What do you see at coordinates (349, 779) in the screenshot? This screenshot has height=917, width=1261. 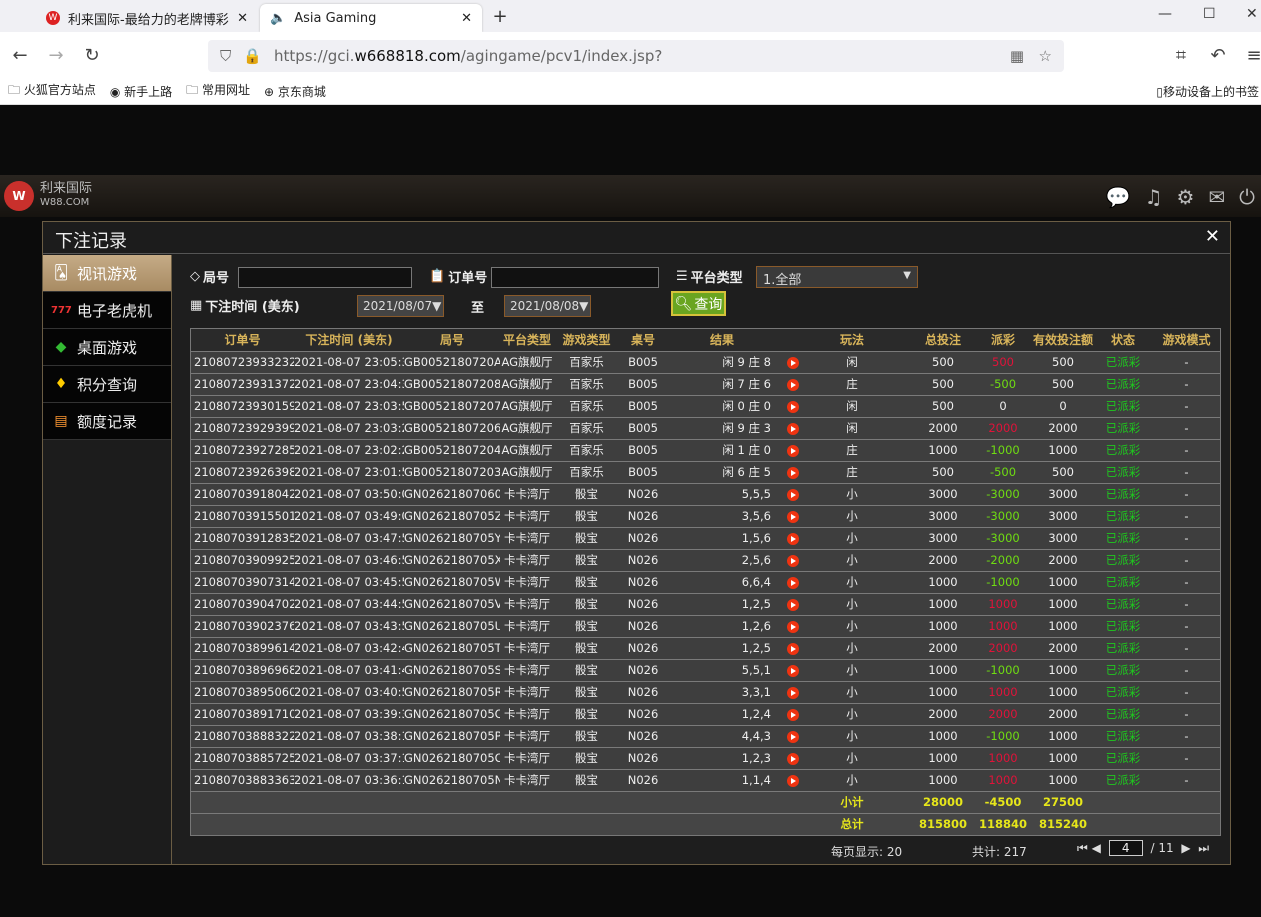 I see `table-cell: 2021-08-07 03:36:10` at bounding box center [349, 779].